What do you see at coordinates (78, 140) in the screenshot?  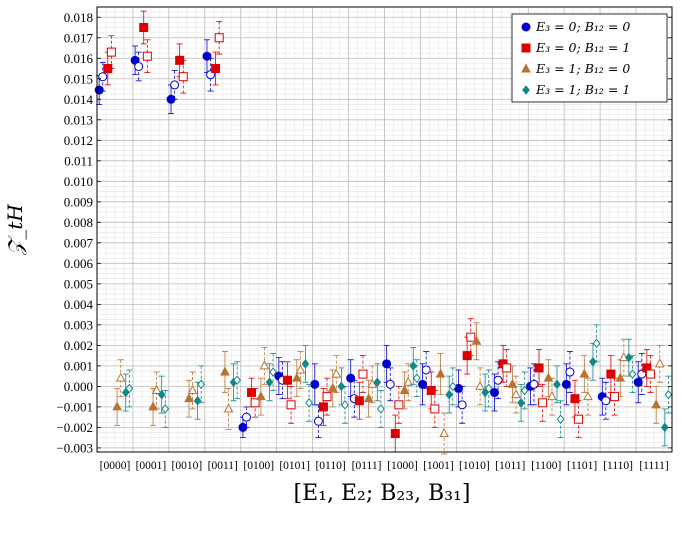 I see `y-tick-label: 0.012` at bounding box center [78, 140].